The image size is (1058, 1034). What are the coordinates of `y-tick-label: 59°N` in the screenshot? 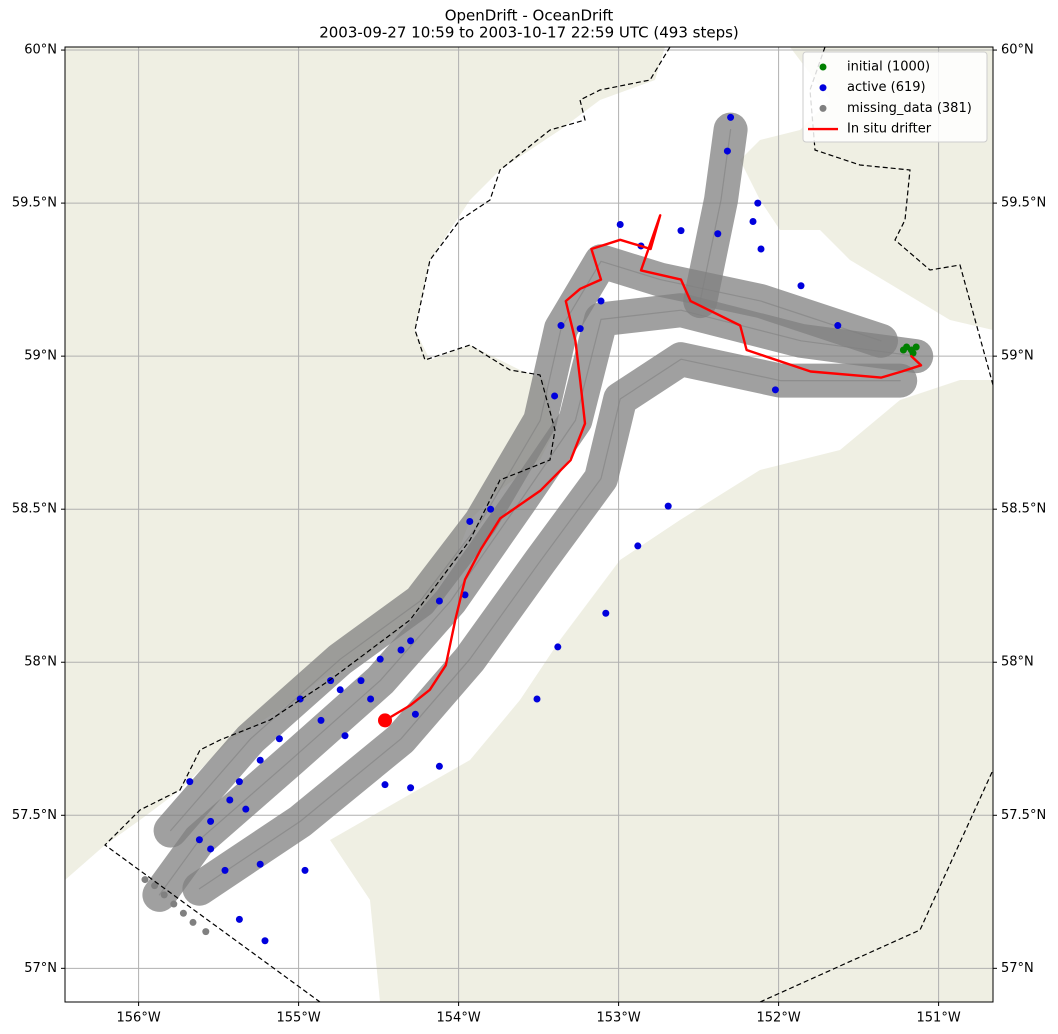 It's located at (40, 356).